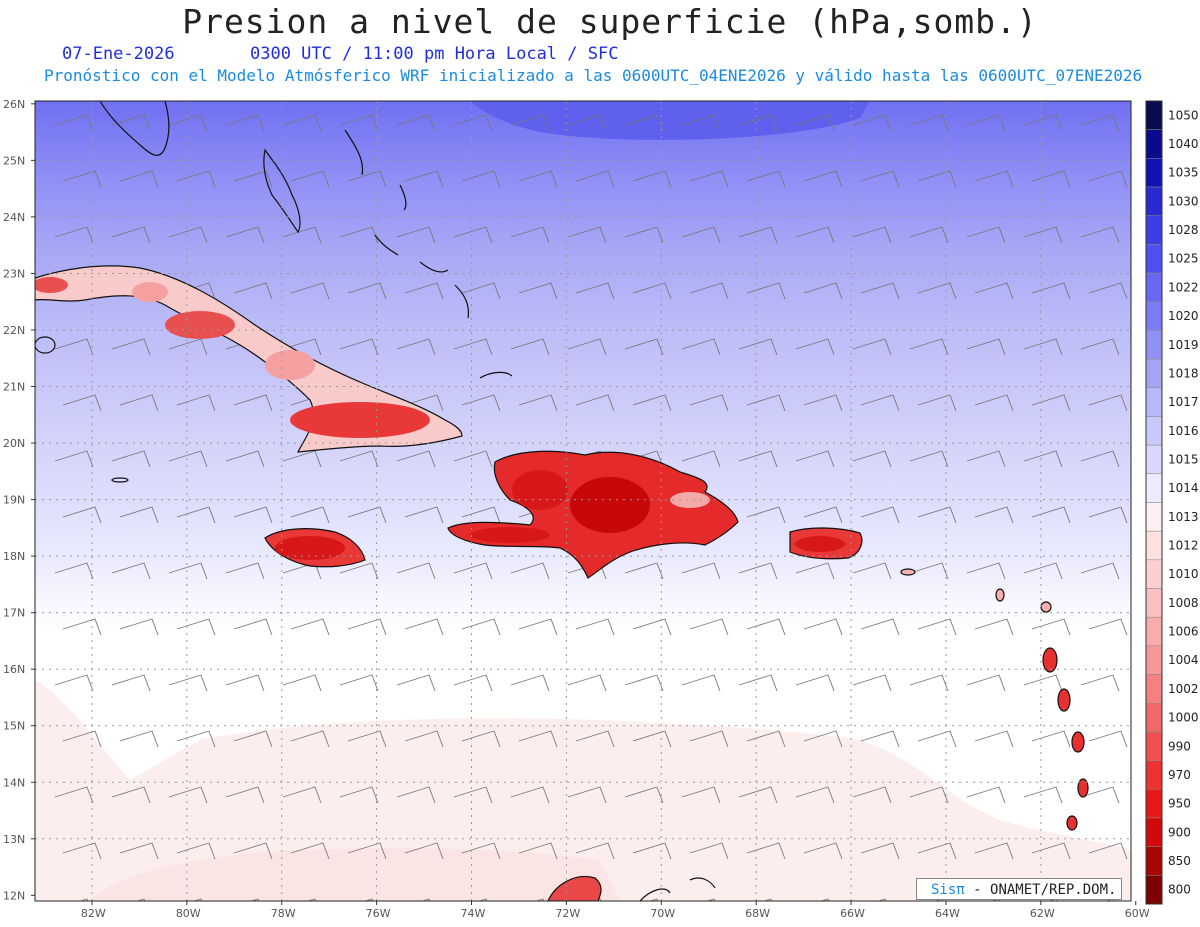  Describe the element at coordinates (1183, 115) in the screenshot. I see `colorbar-label: 1050` at that location.